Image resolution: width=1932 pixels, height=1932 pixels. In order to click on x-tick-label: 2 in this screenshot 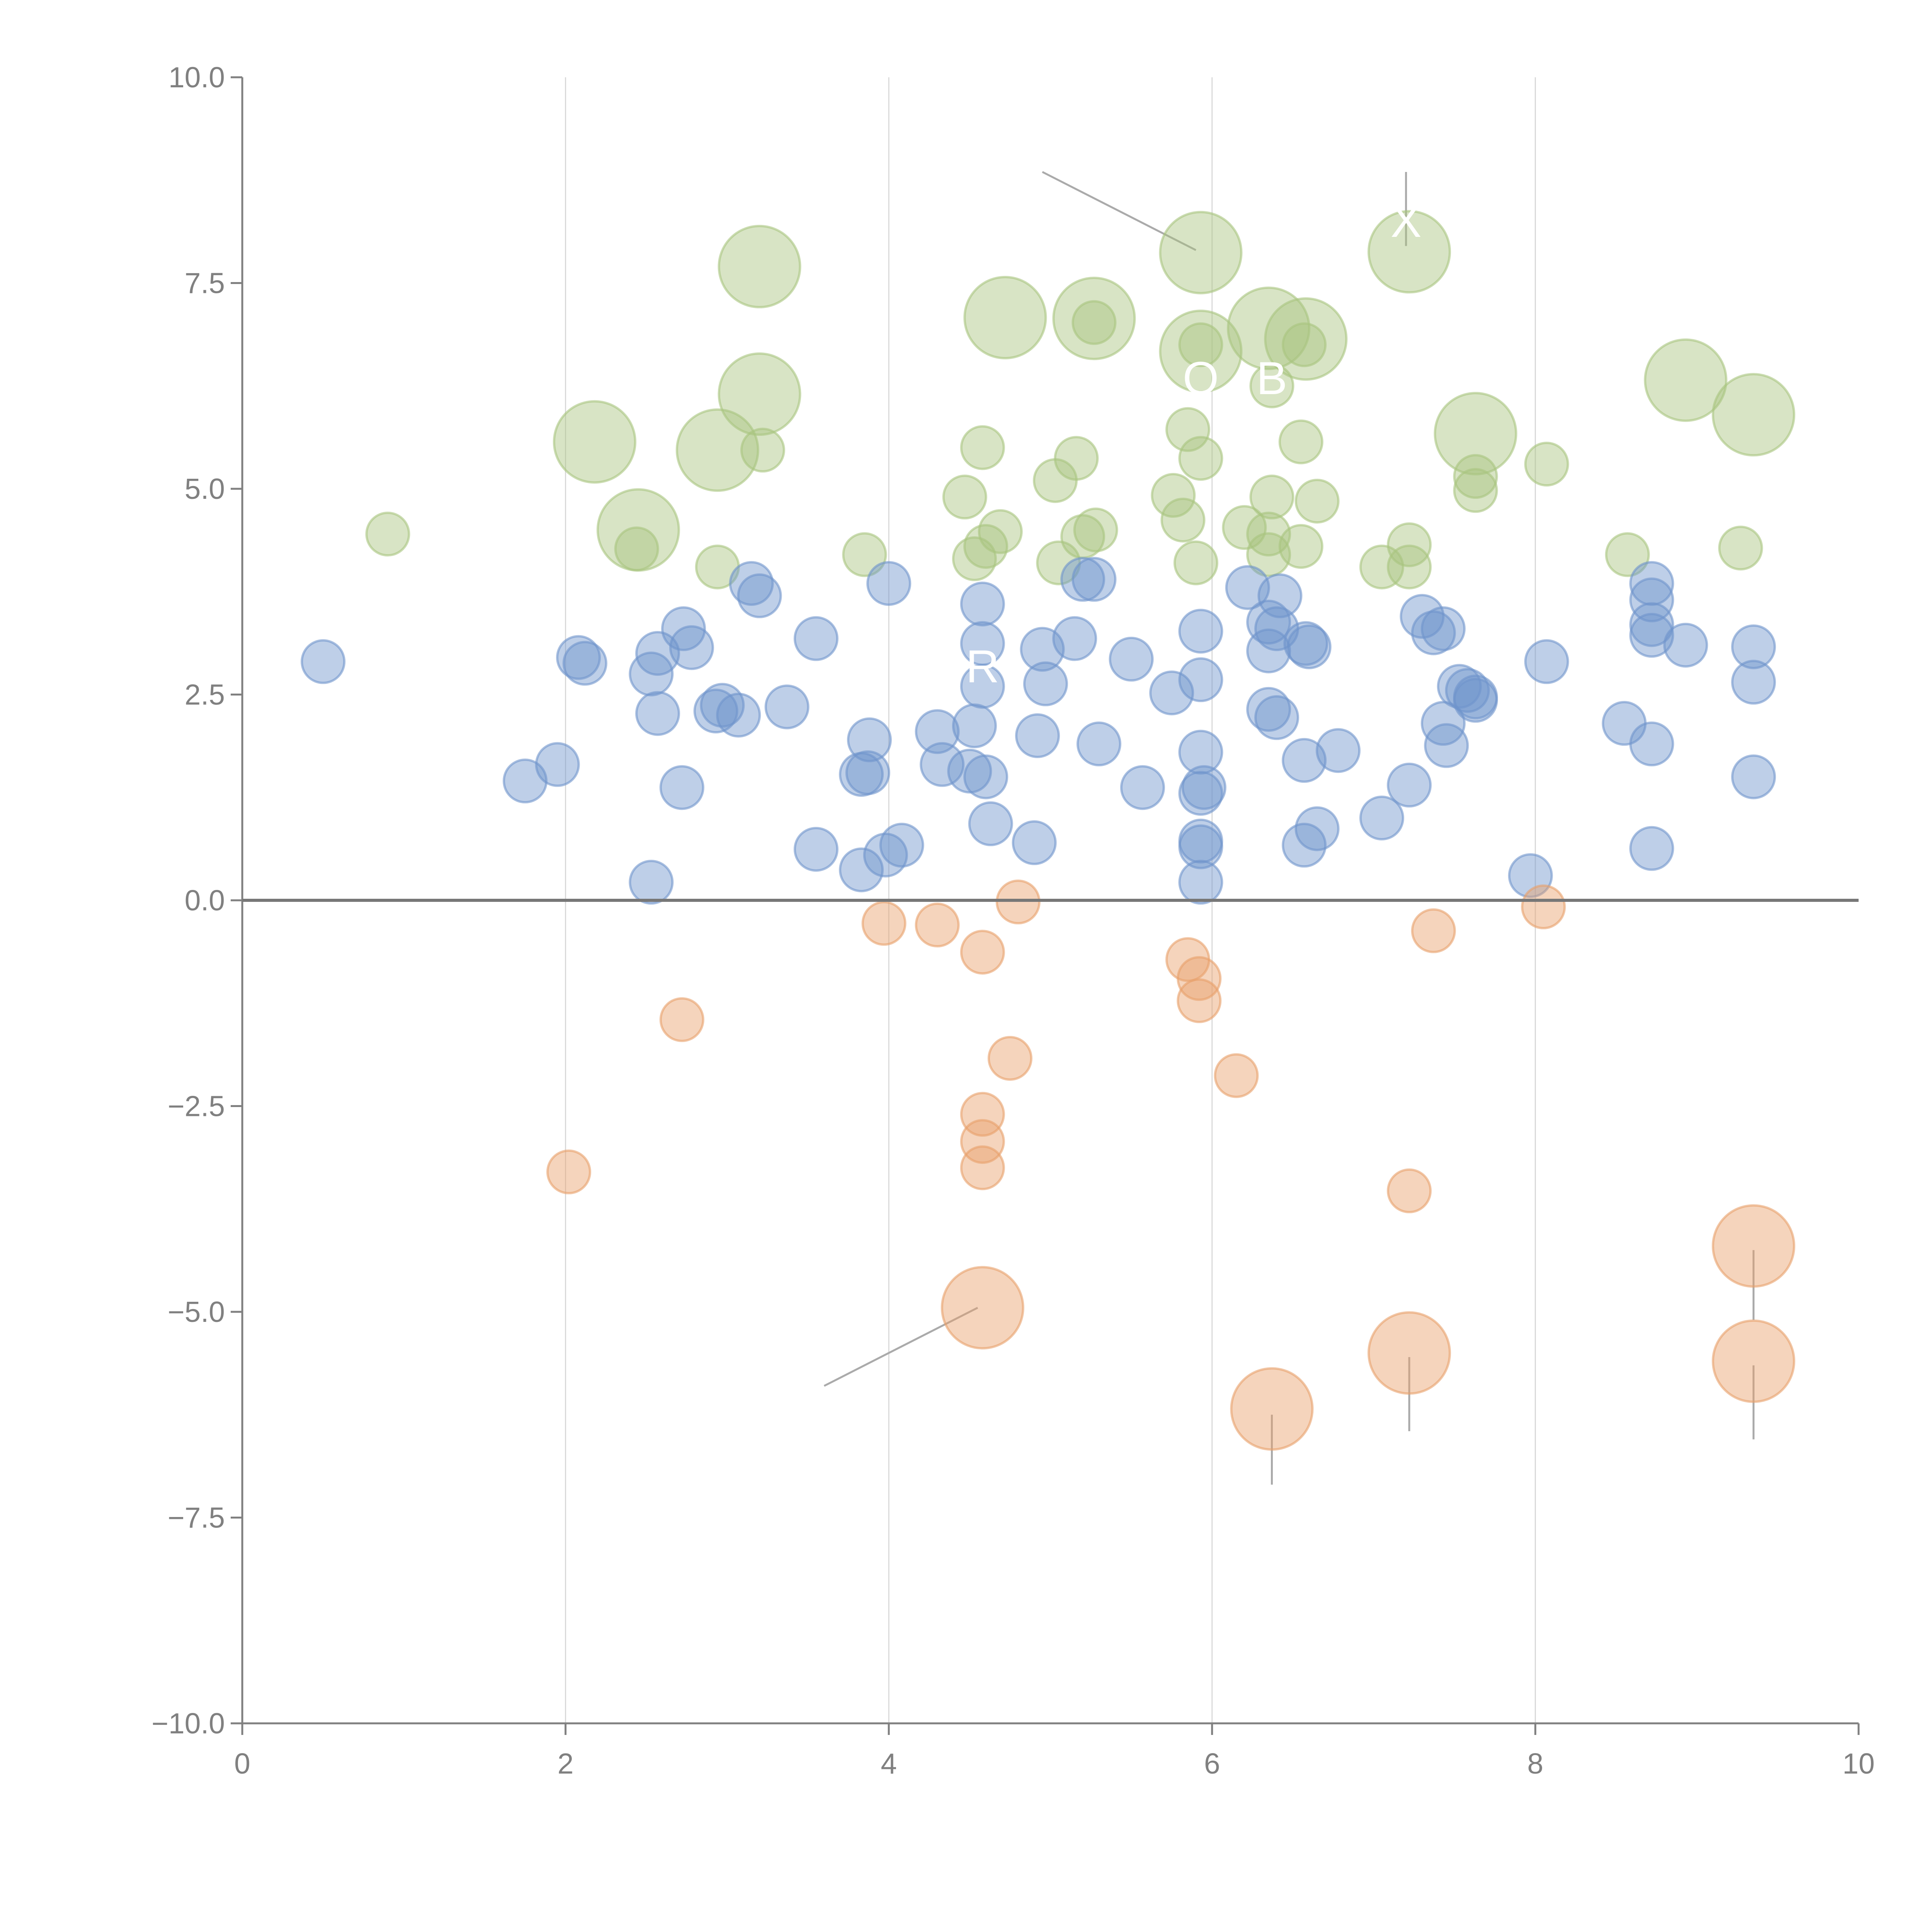, I will do `click(566, 1764)`.